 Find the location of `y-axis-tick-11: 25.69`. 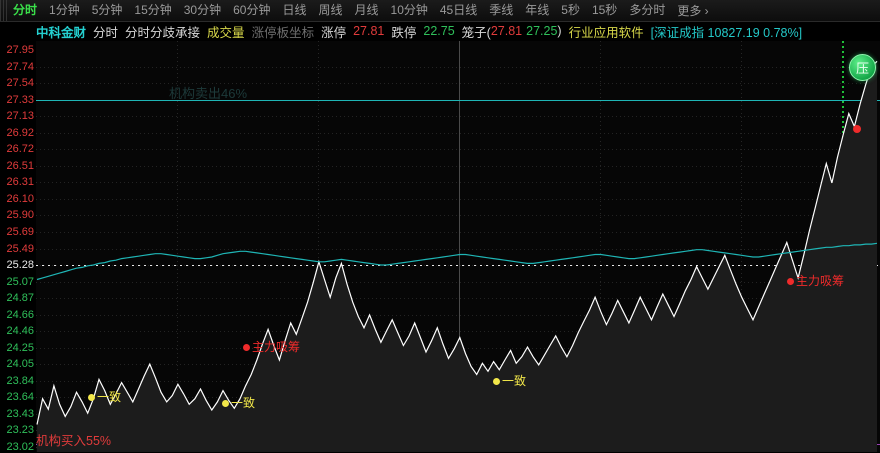

y-axis-tick-11: 25.69 is located at coordinates (20, 231).